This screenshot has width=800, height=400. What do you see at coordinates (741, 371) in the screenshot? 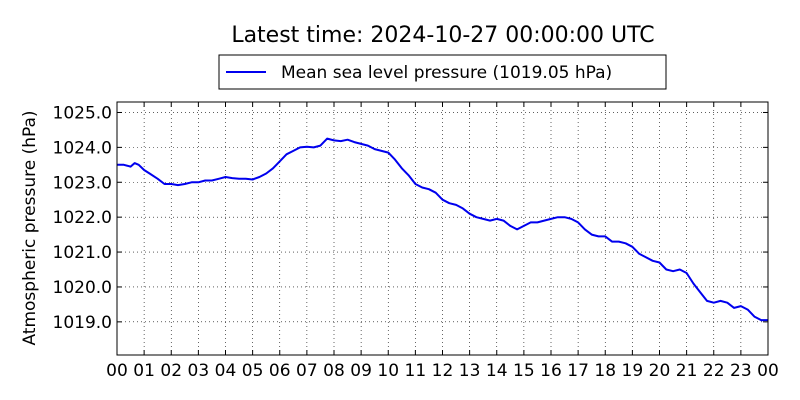
I see `x-tick-label: 23` at bounding box center [741, 371].